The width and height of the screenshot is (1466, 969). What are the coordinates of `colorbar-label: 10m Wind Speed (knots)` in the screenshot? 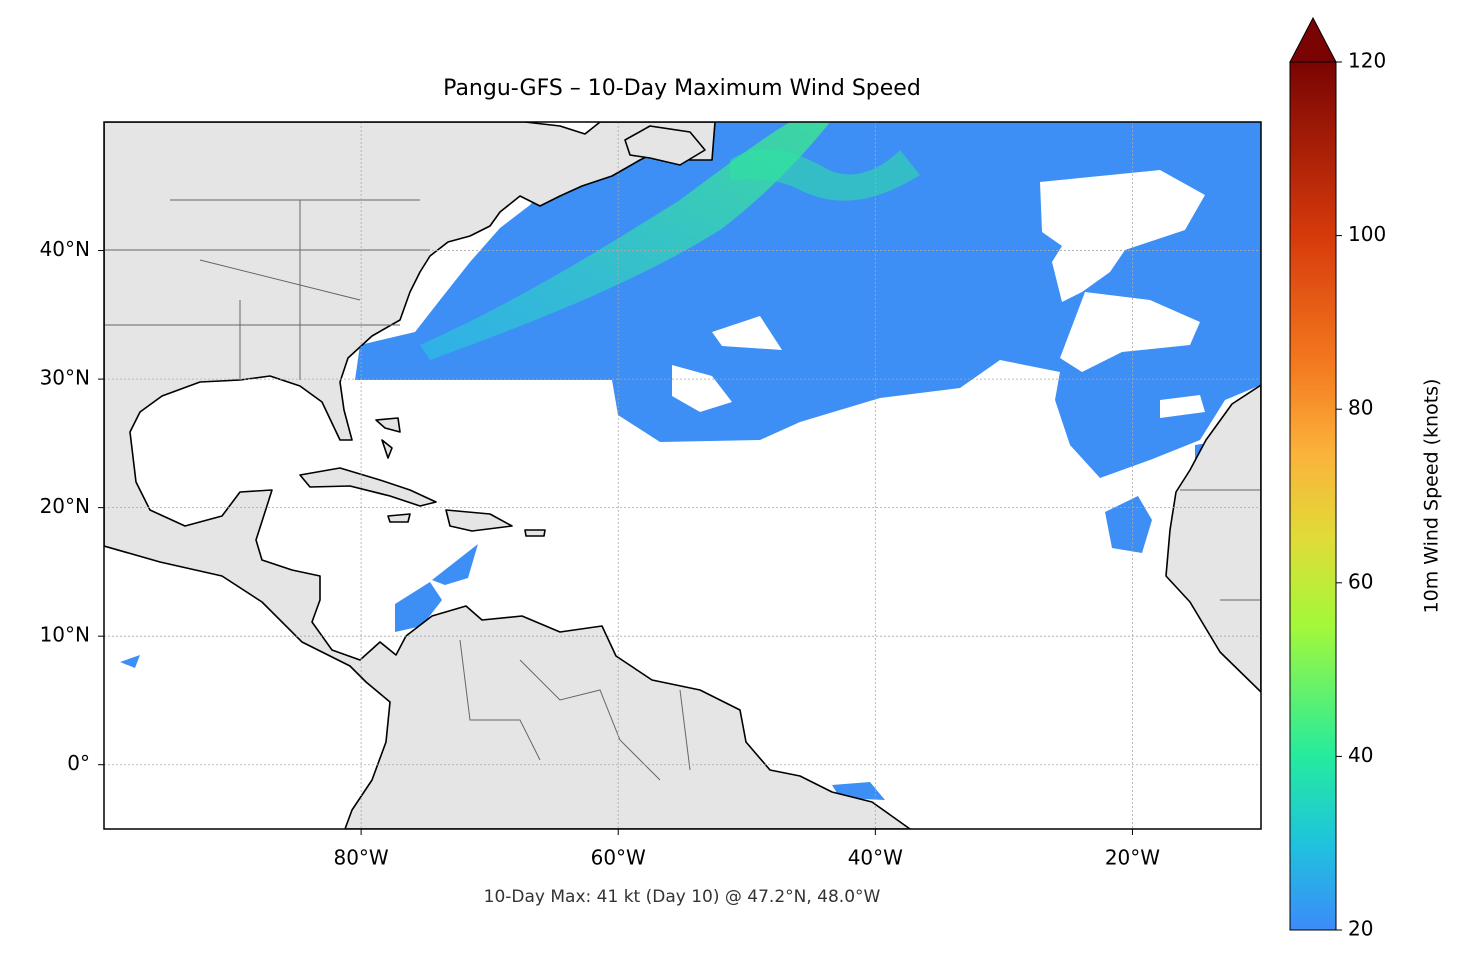 It's located at (1432, 496).